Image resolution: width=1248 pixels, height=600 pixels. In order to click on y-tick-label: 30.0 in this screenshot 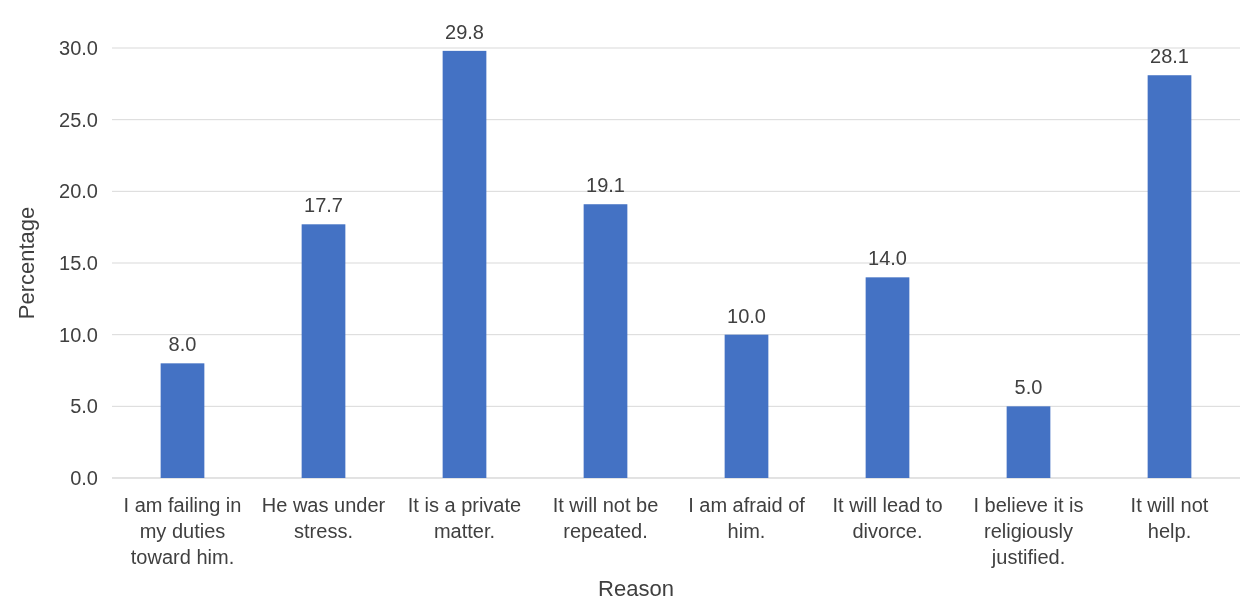, I will do `click(78, 48)`.